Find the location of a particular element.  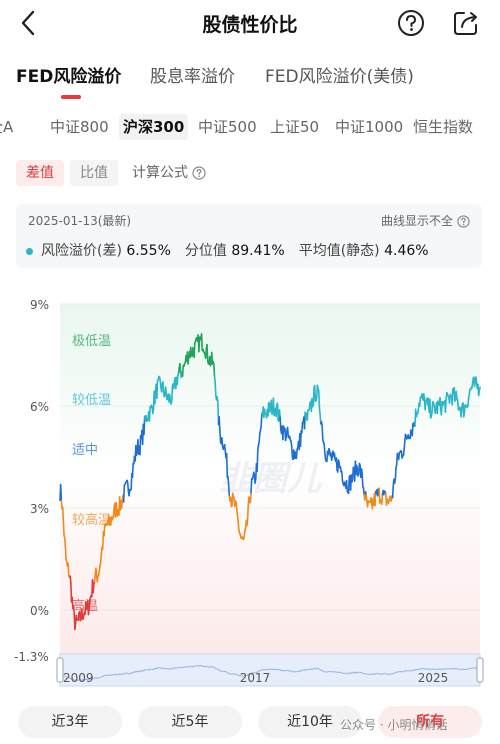

range-3y-button: 近3年 is located at coordinates (70, 722).